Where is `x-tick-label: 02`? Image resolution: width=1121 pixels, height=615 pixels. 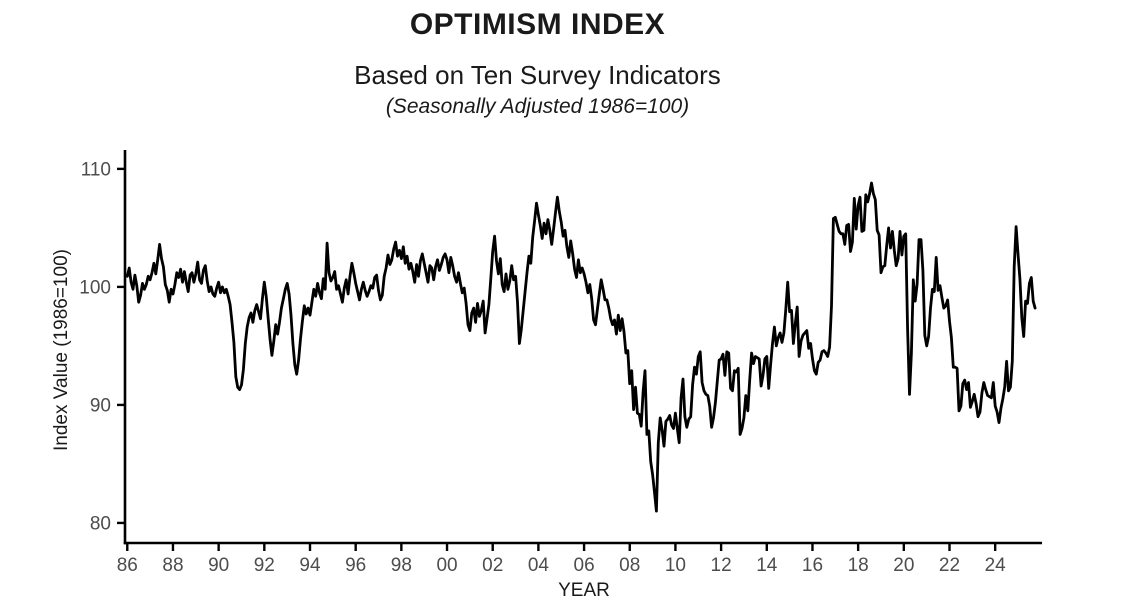 x-tick-label: 02 is located at coordinates (492, 565).